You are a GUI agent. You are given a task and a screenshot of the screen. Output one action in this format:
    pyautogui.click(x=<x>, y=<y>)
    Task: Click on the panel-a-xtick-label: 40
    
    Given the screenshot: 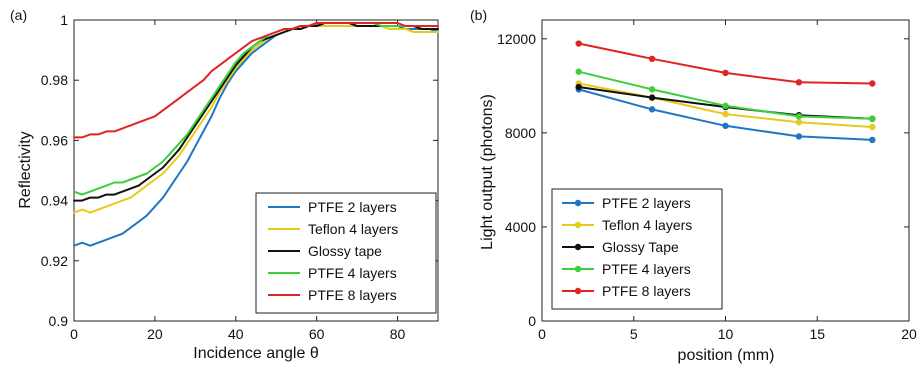 What is the action you would take?
    pyautogui.click(x=236, y=334)
    